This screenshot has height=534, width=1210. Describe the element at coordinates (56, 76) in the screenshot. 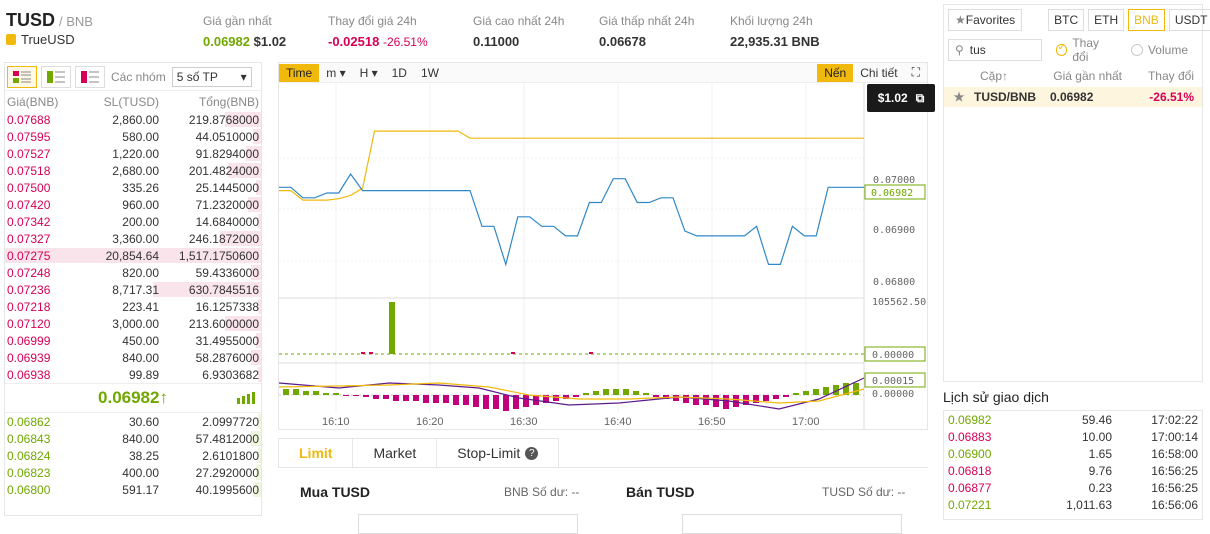

I see `view-bids-button` at that location.